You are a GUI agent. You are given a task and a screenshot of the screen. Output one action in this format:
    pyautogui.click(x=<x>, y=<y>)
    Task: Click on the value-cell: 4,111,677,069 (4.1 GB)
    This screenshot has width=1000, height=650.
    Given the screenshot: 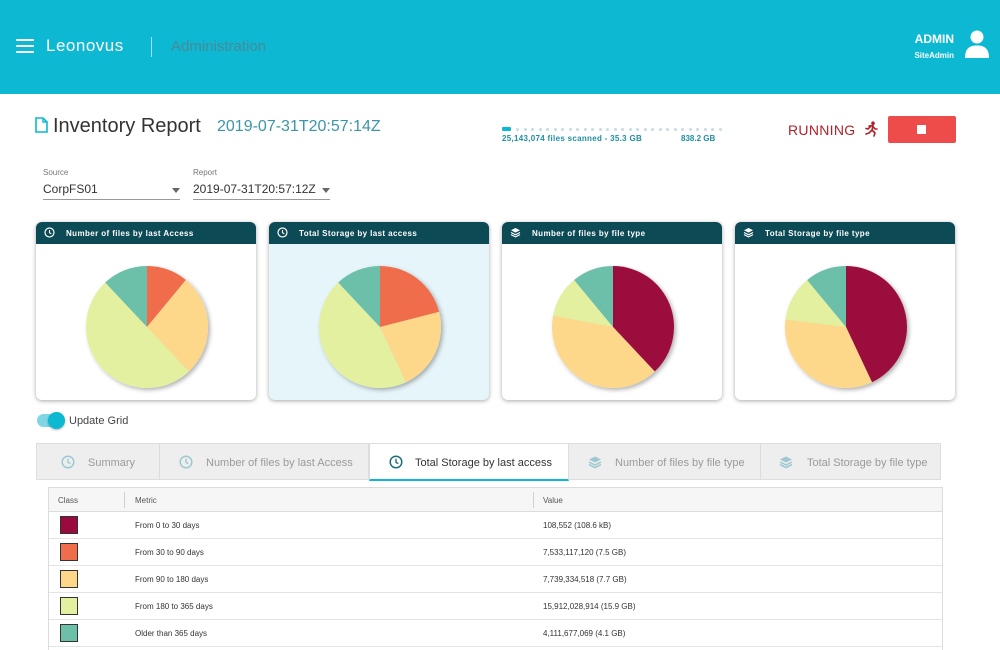 What is the action you would take?
    pyautogui.click(x=584, y=633)
    